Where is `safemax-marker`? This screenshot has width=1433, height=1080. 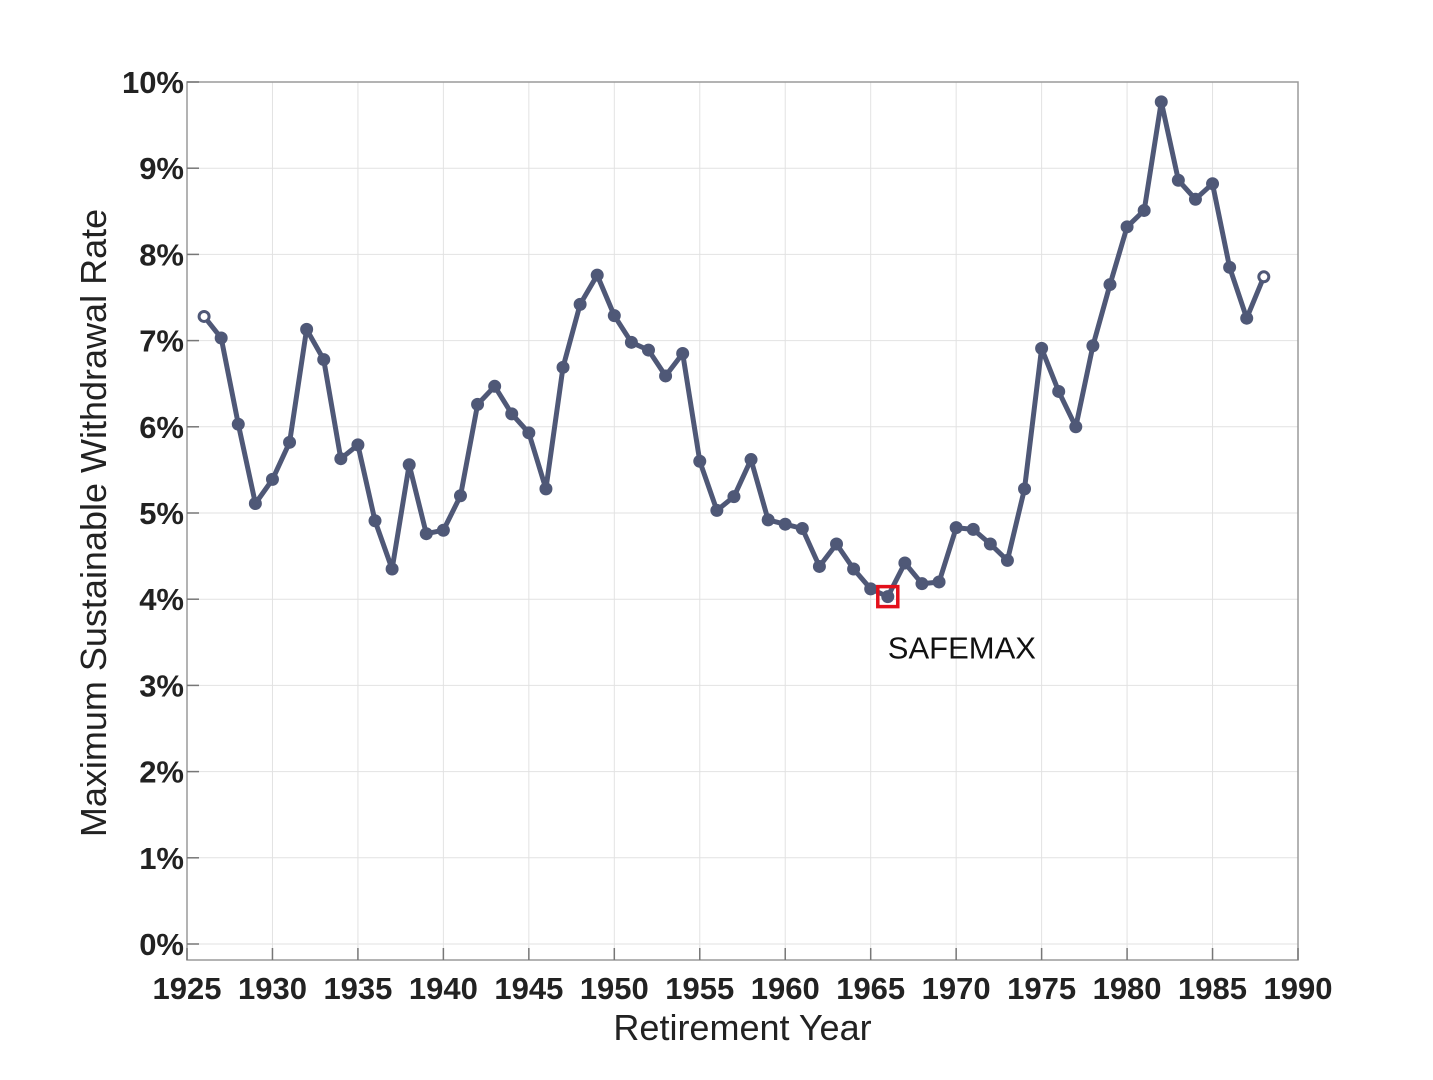 safemax-marker is located at coordinates (888, 596).